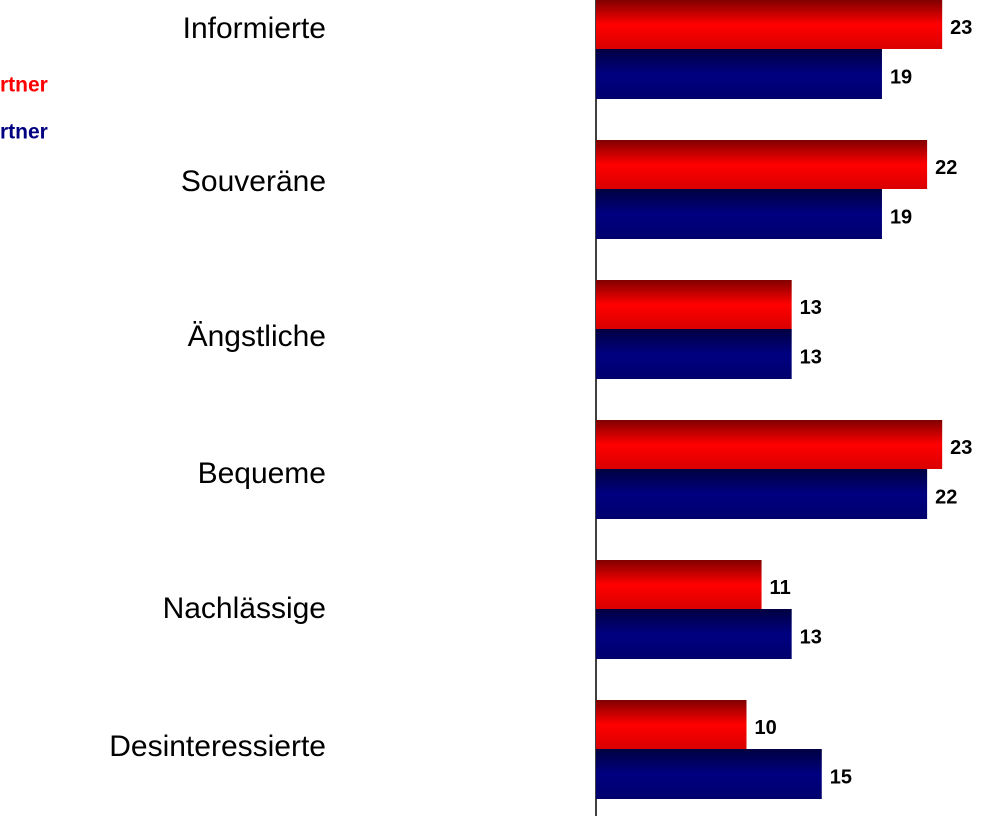  Describe the element at coordinates (766, 728) in the screenshot. I see `value-label: 10` at that location.